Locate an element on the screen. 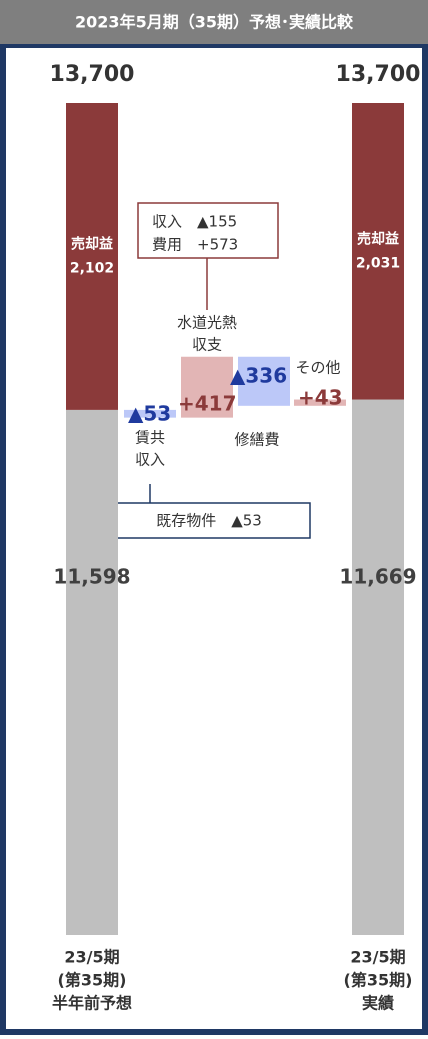 This screenshot has width=428, height=1039. header is located at coordinates (214, 22).